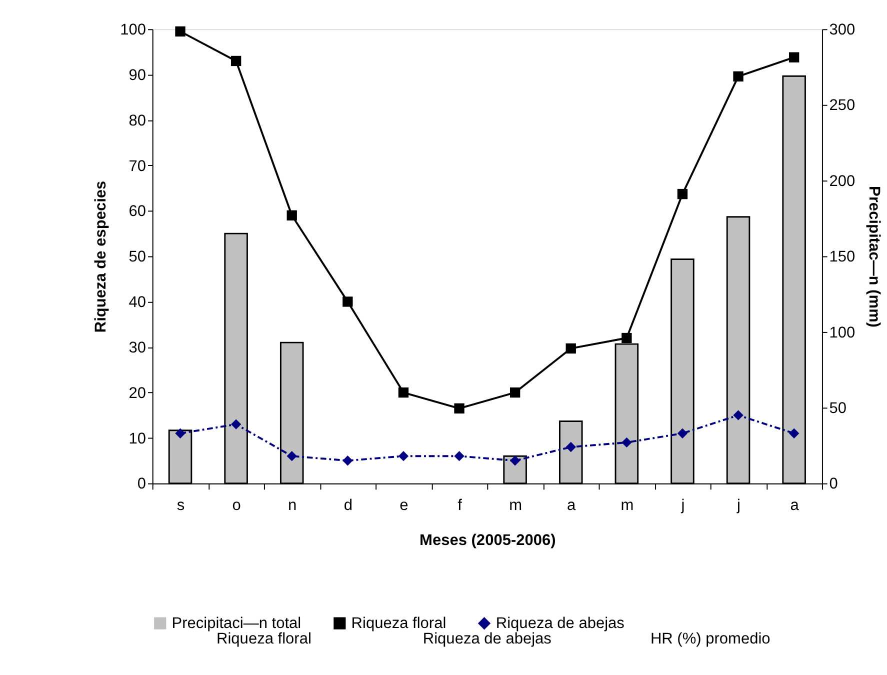 This screenshot has width=887, height=675. What do you see at coordinates (137, 75) in the screenshot?
I see `y-tick-label: 90` at bounding box center [137, 75].